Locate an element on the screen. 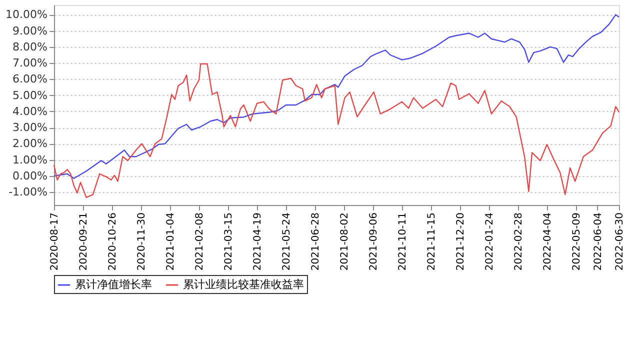  x-tick-label: 2021-08-02 is located at coordinates (344, 241).